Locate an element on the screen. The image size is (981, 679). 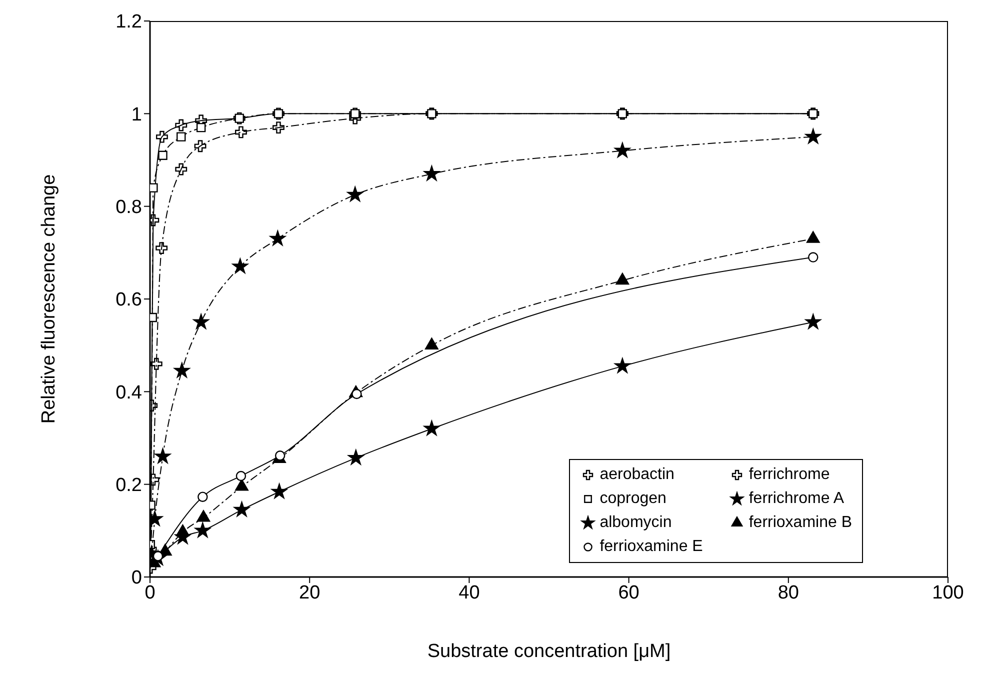
legend-label: albomycin is located at coordinates (636, 523).